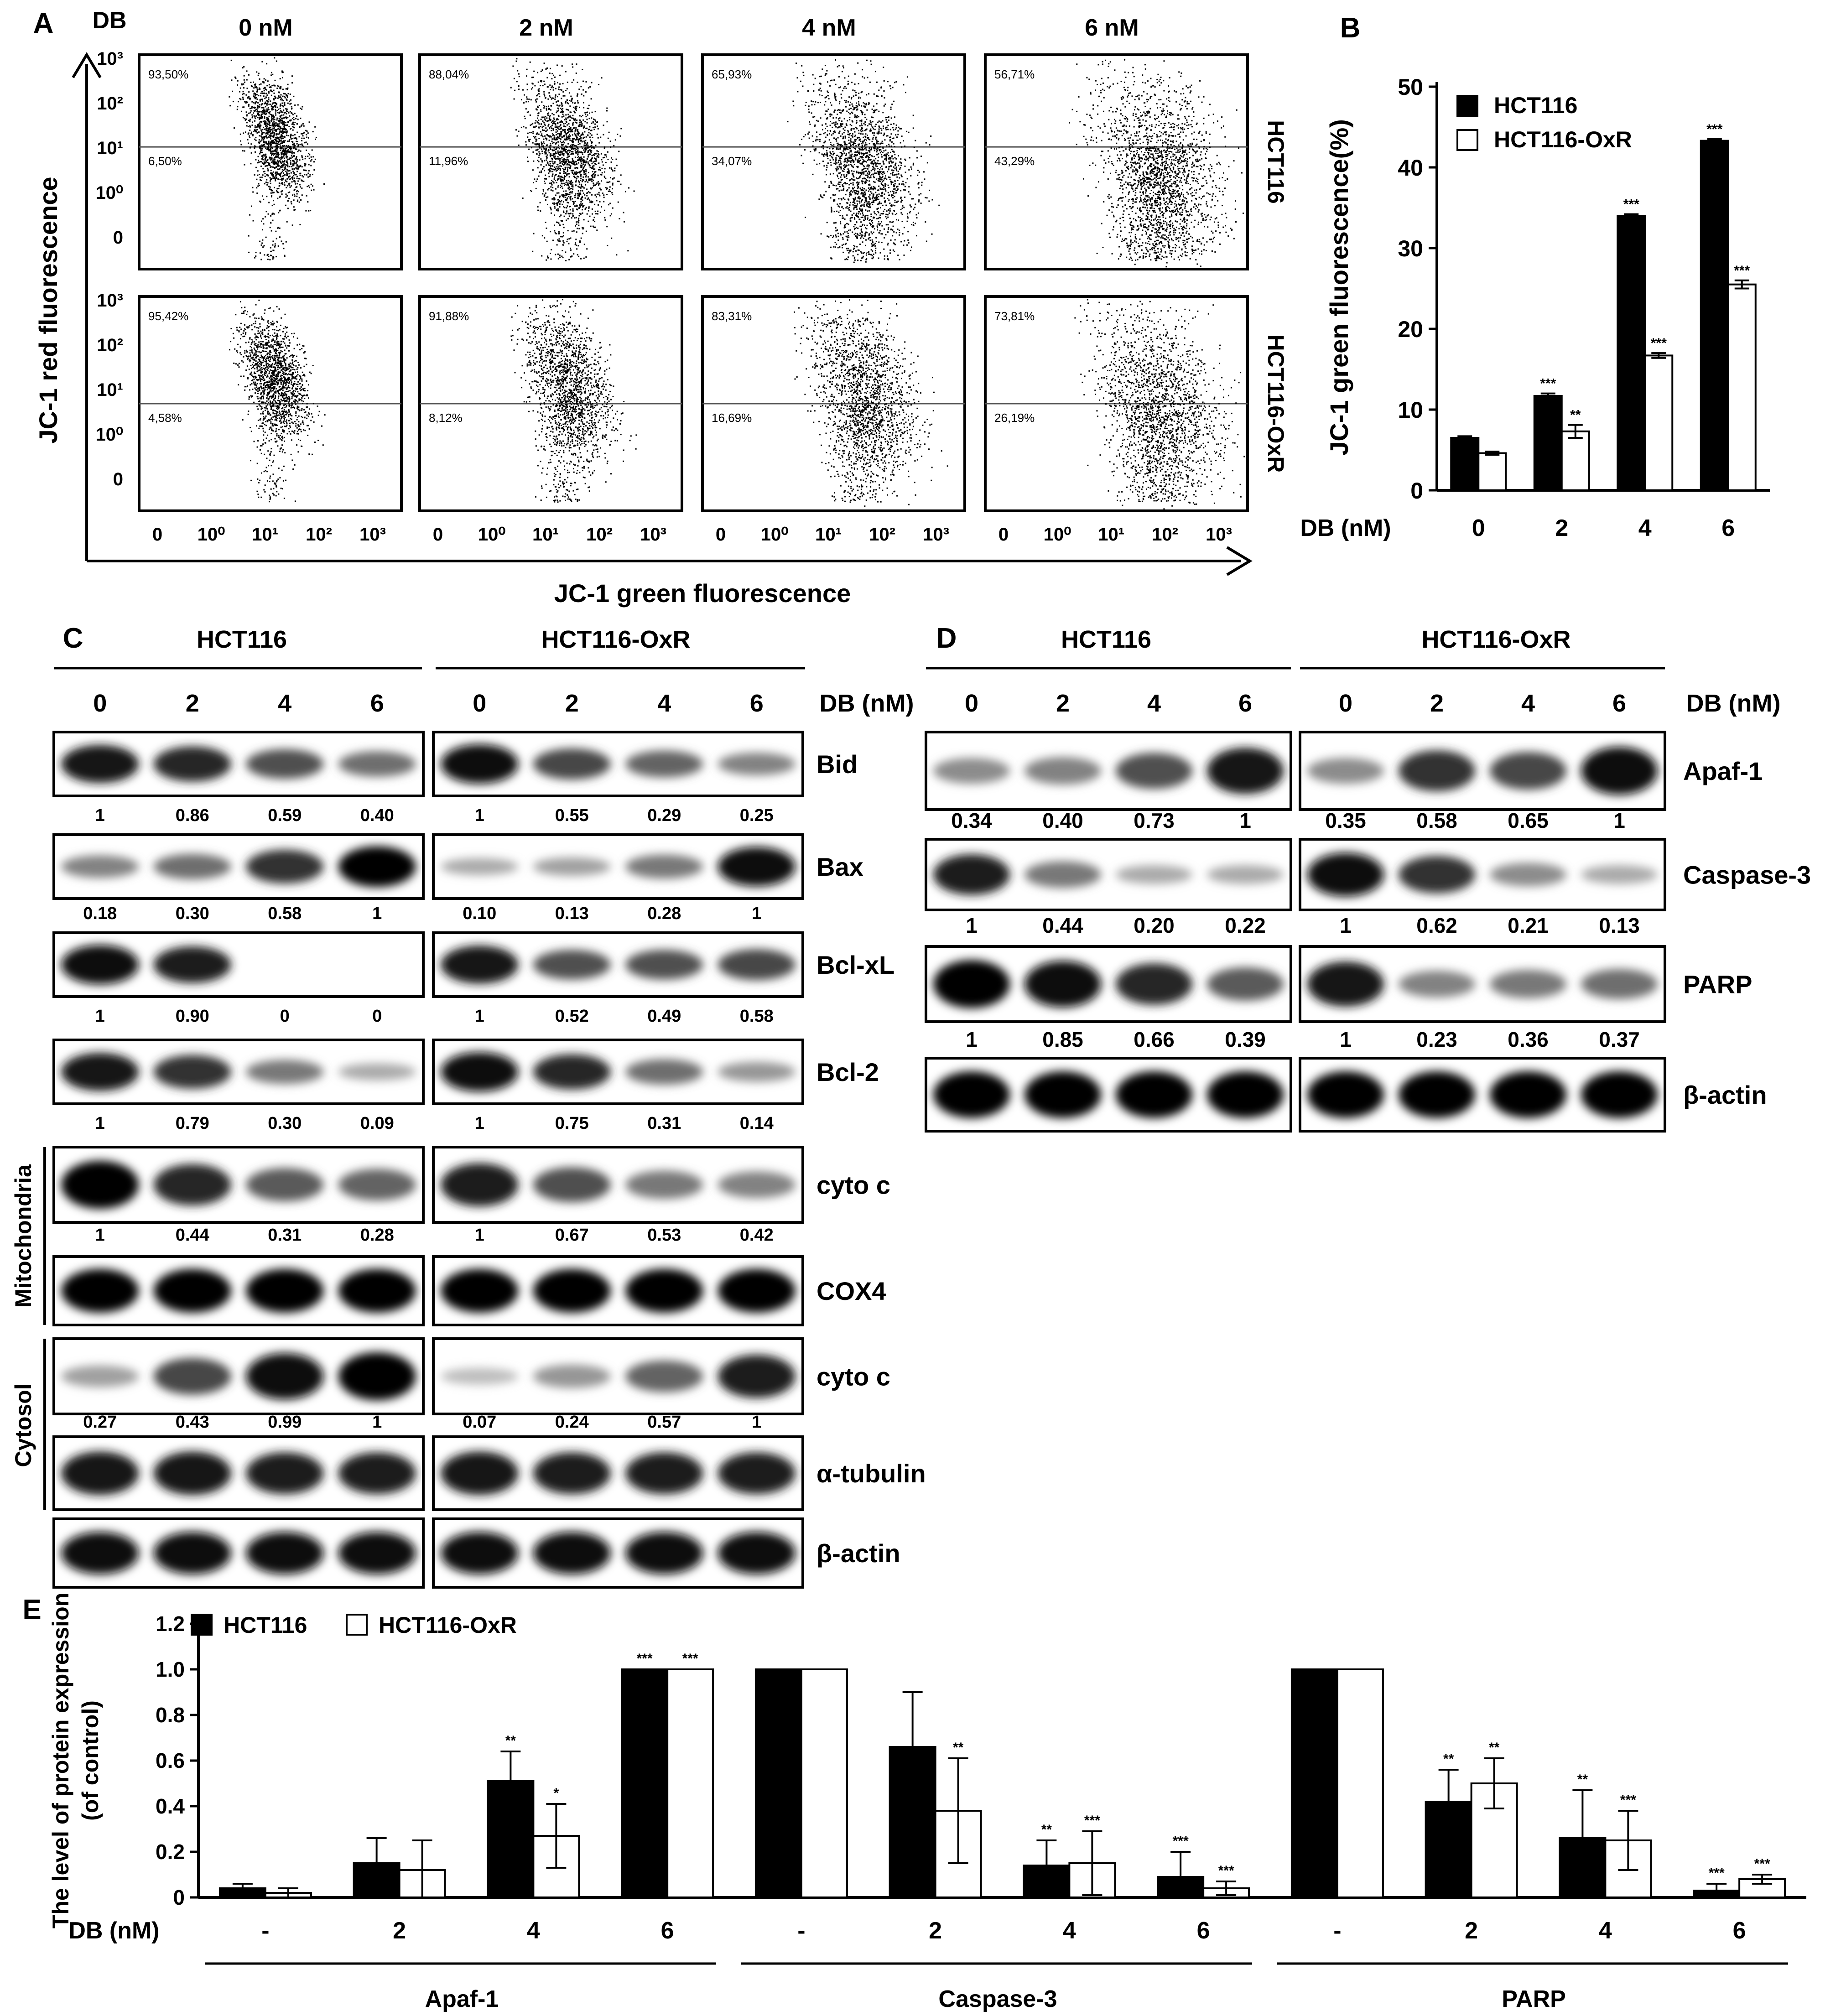 The height and width of the screenshot is (2016, 1841). Describe the element at coordinates (732, 75) in the screenshot. I see `upper-percent: 65,93%` at that location.